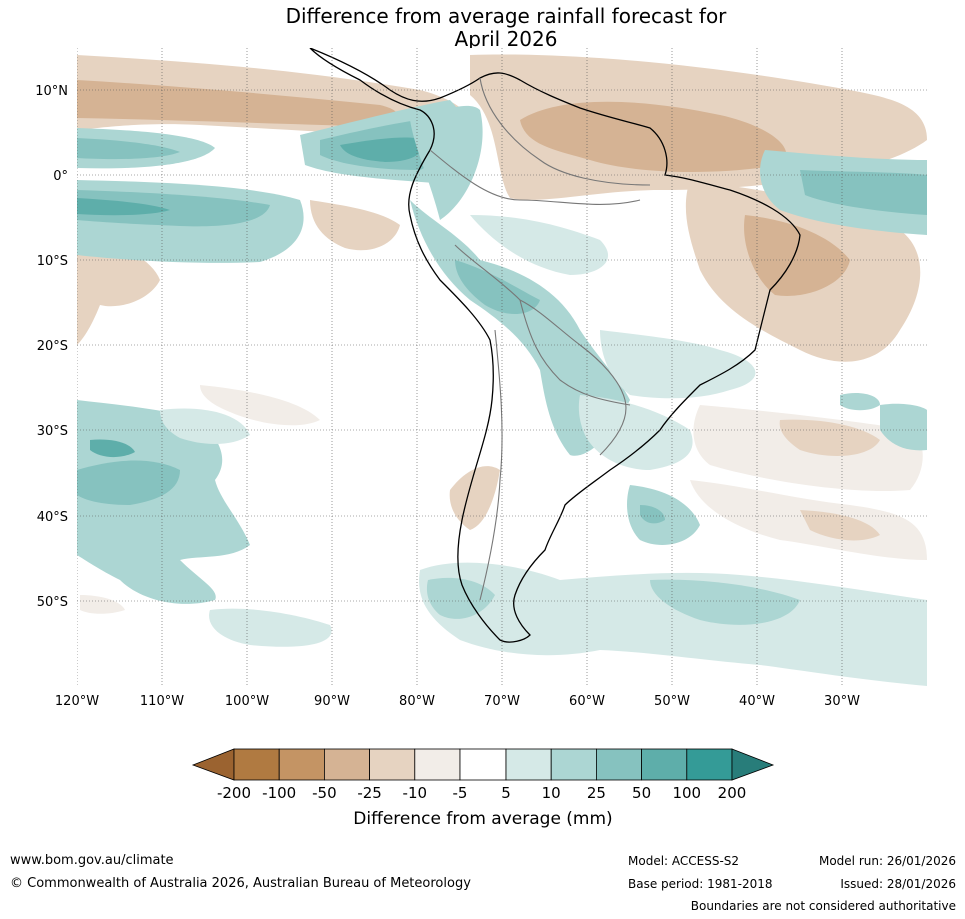 The width and height of the screenshot is (965, 919). I want to click on colorbar-tick: 5, so click(506, 793).